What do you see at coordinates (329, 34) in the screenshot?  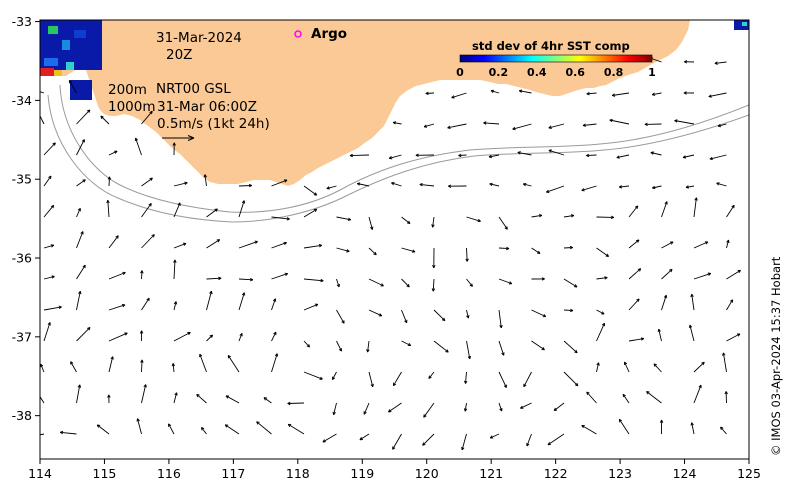 I see `argo-label: Argo` at bounding box center [329, 34].